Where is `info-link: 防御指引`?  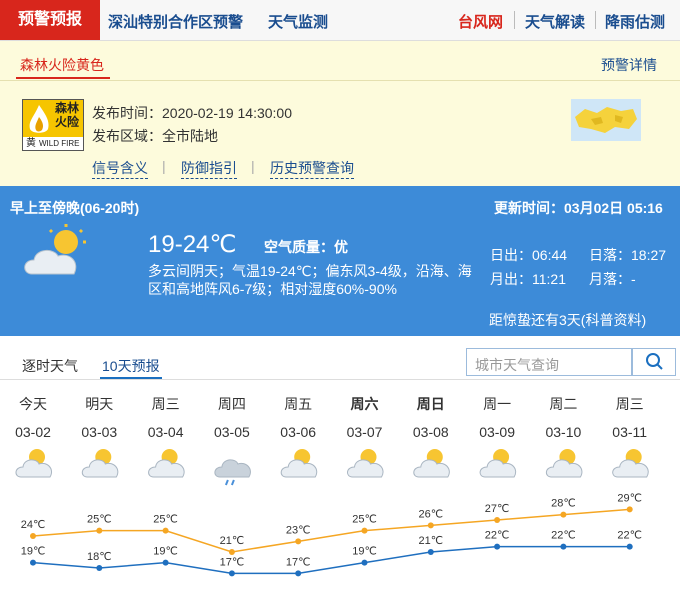 info-link: 防御指引 is located at coordinates (209, 168).